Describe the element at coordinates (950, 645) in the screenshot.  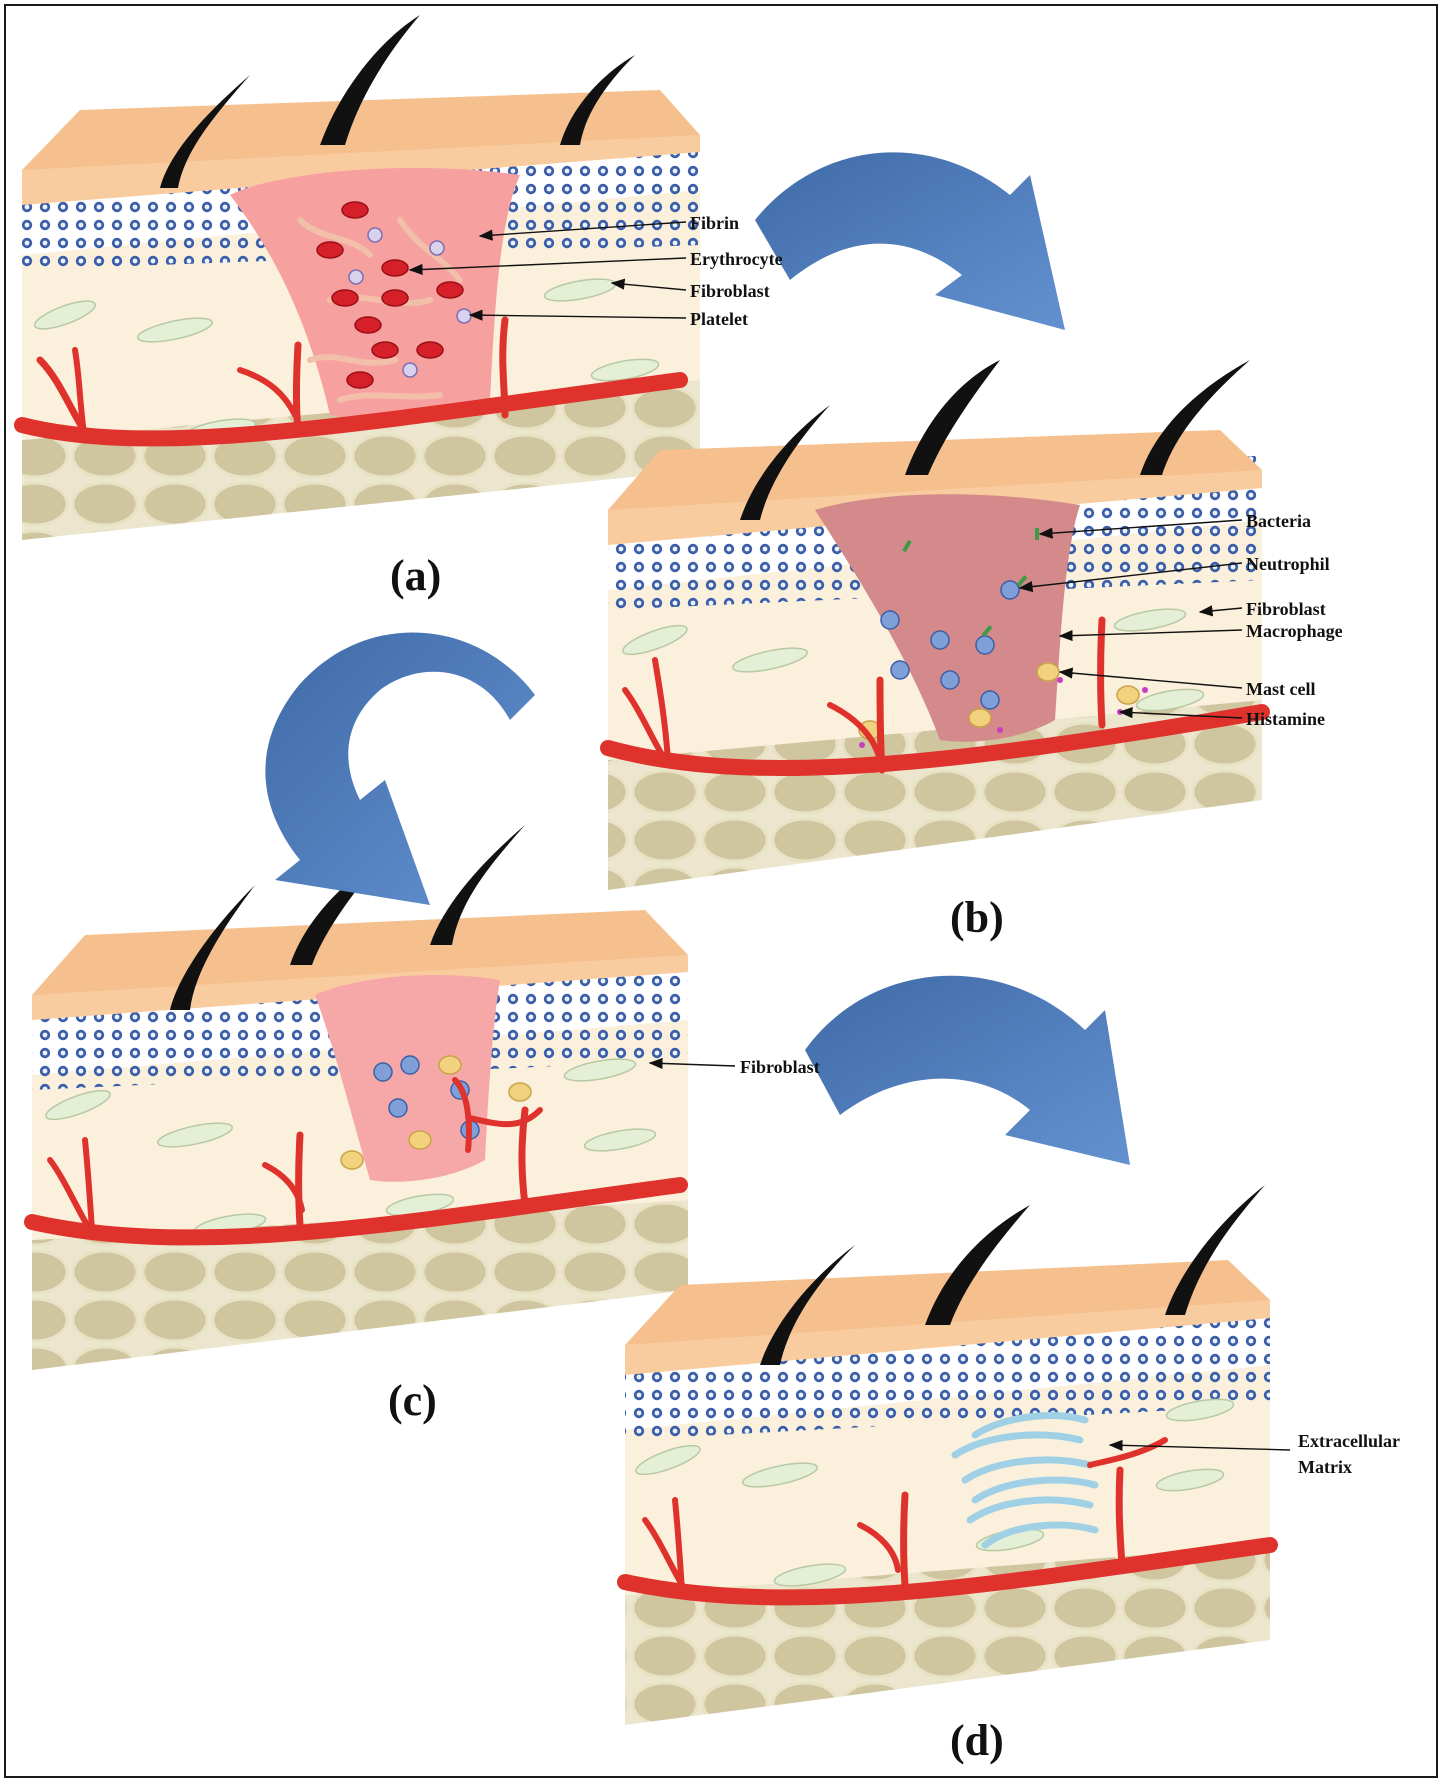
I see `immune-cells` at that location.